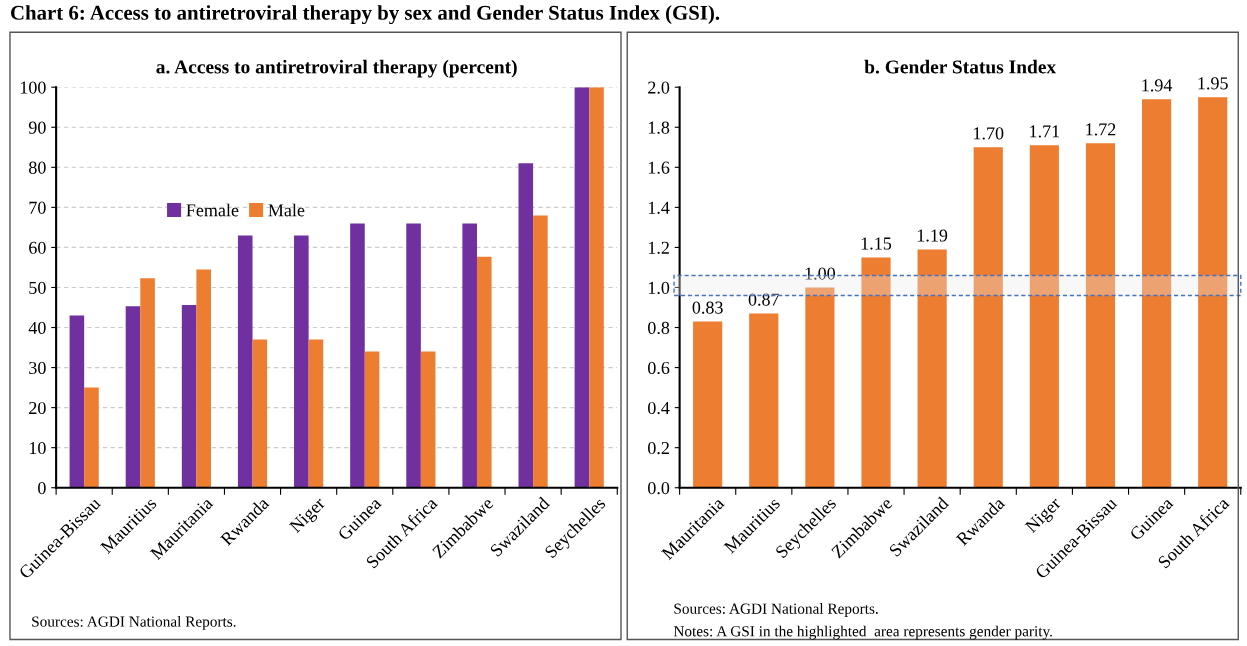 This screenshot has height=646, width=1247. I want to click on y-tick-label: 1.0, so click(659, 287).